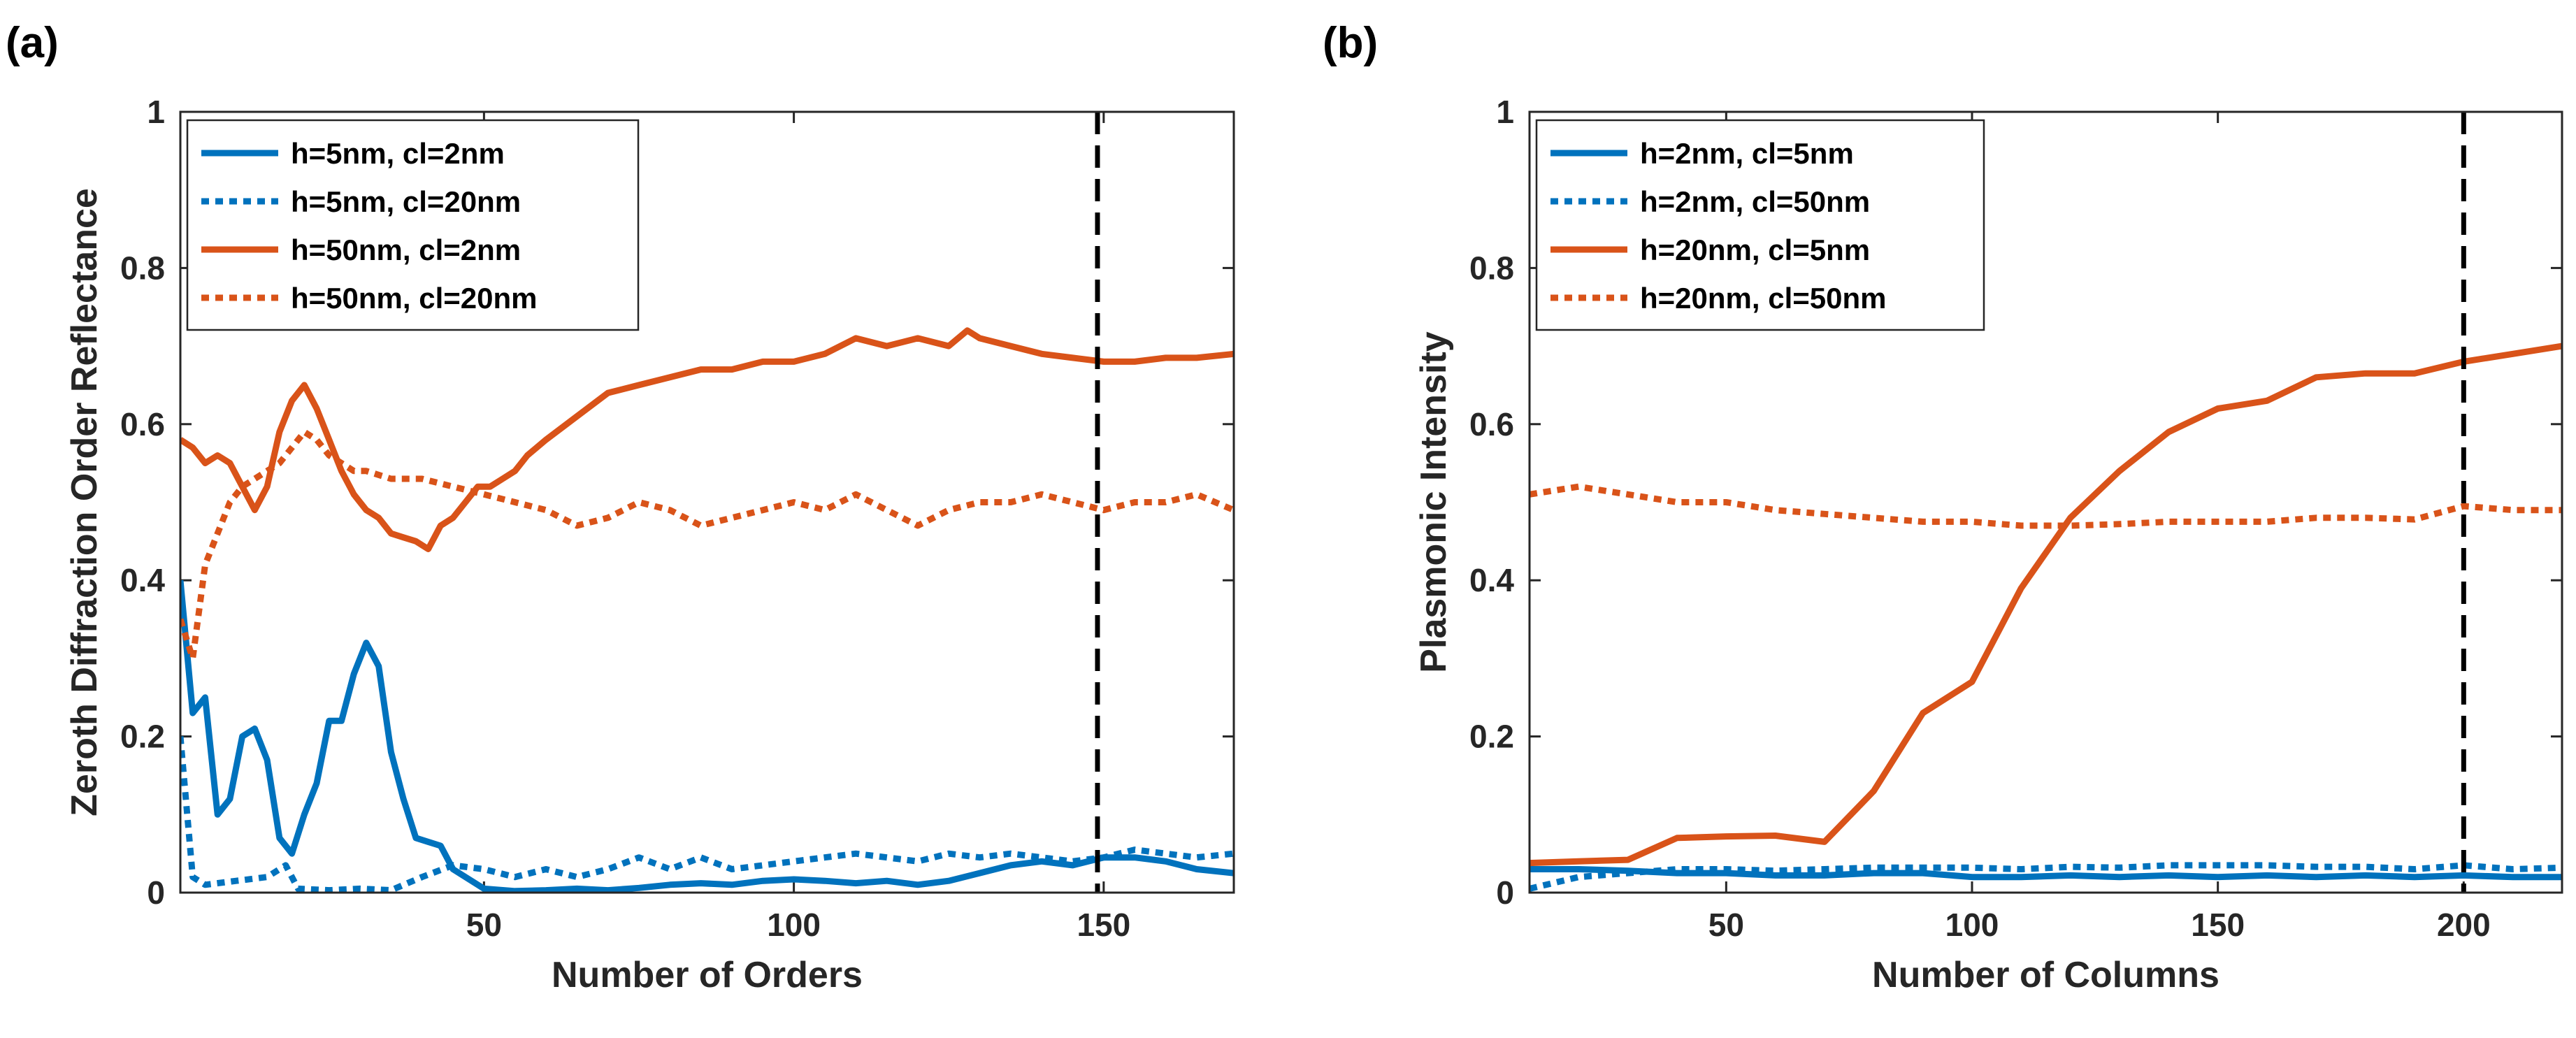 The height and width of the screenshot is (1038, 2576). Describe the element at coordinates (1491, 268) in the screenshot. I see `panel-b-y-tick-label: 0.8` at that location.